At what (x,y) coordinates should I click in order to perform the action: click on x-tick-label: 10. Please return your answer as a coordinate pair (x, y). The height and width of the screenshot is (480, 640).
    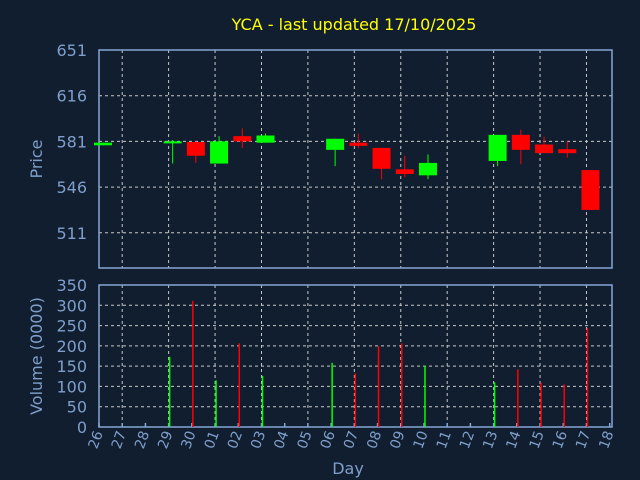
    Looking at the image, I should click on (421, 440).